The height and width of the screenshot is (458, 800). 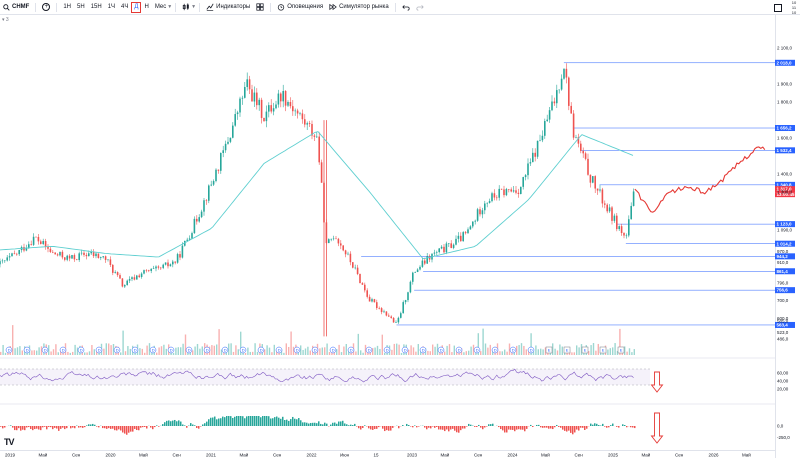 I want to click on time-axis, so click(x=387, y=454).